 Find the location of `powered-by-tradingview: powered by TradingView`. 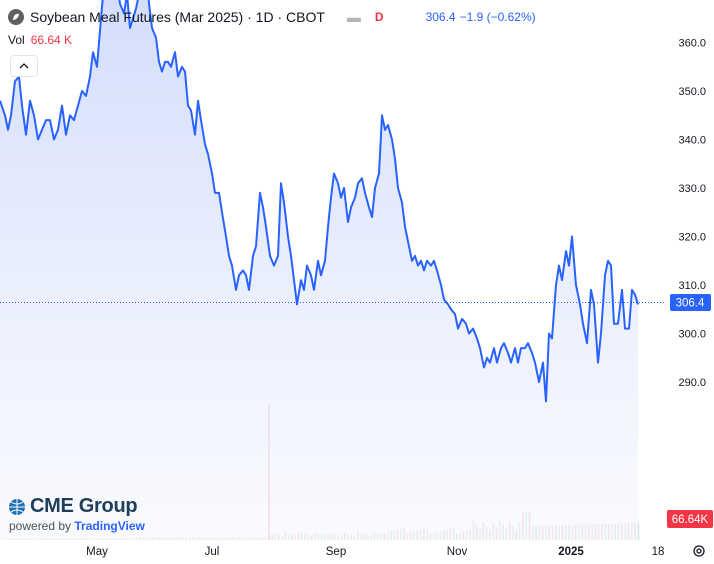

powered-by-tradingview: powered by TradingView is located at coordinates (77, 526).